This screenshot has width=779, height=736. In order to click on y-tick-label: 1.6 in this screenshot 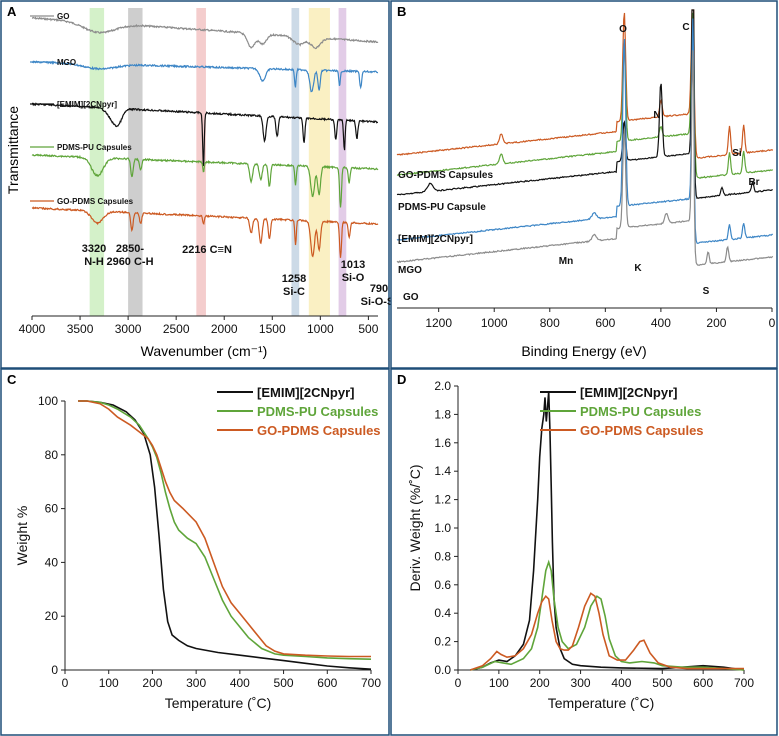, I will do `click(442, 443)`.